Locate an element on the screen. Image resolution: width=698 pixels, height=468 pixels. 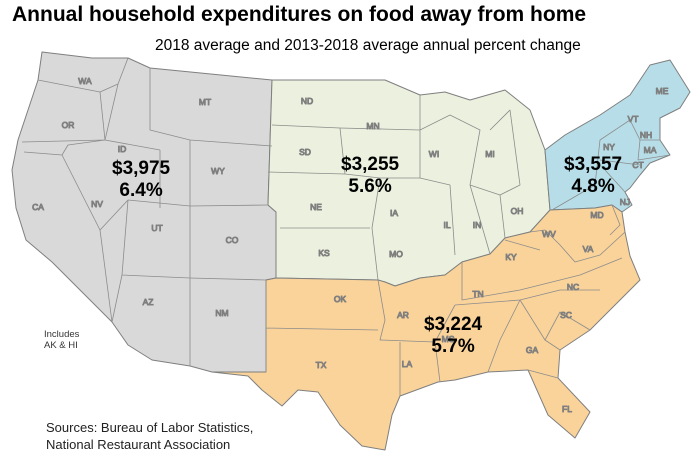
midwest-amount: $3,255 is located at coordinates (370, 164).